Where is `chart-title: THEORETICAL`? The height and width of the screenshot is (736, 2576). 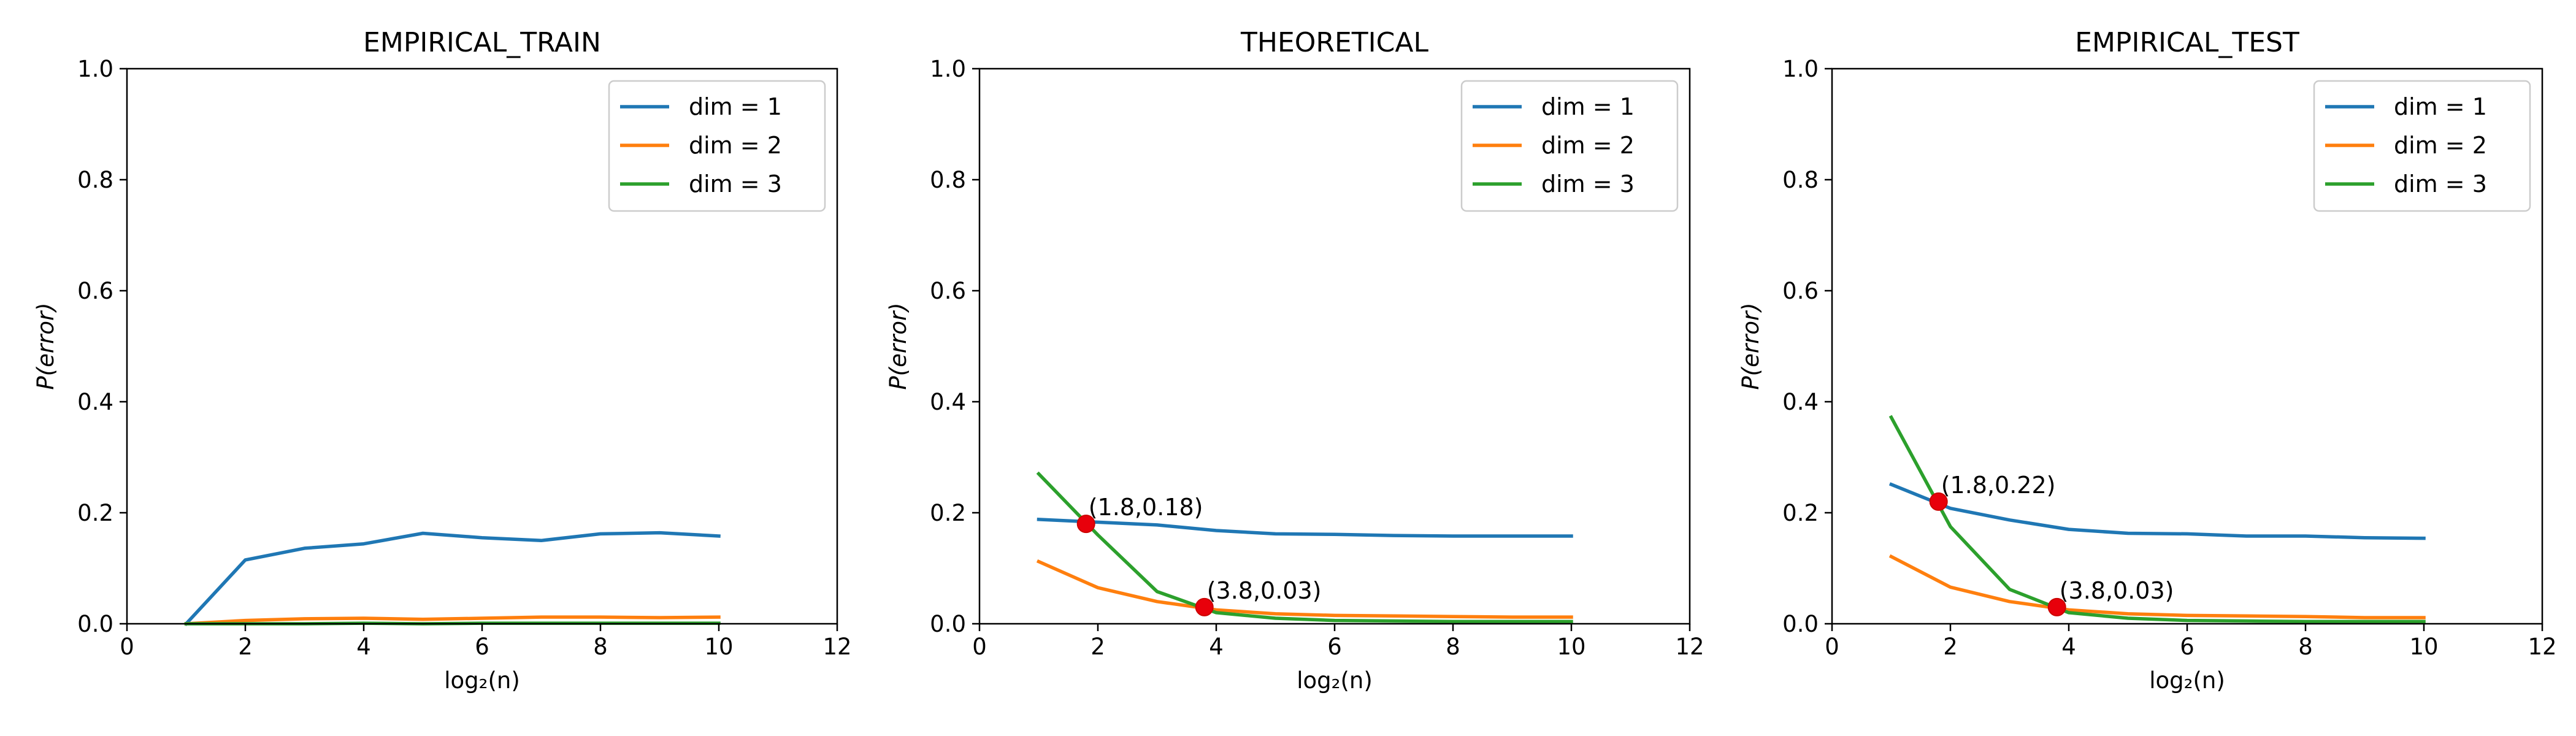 chart-title: THEORETICAL is located at coordinates (1334, 42).